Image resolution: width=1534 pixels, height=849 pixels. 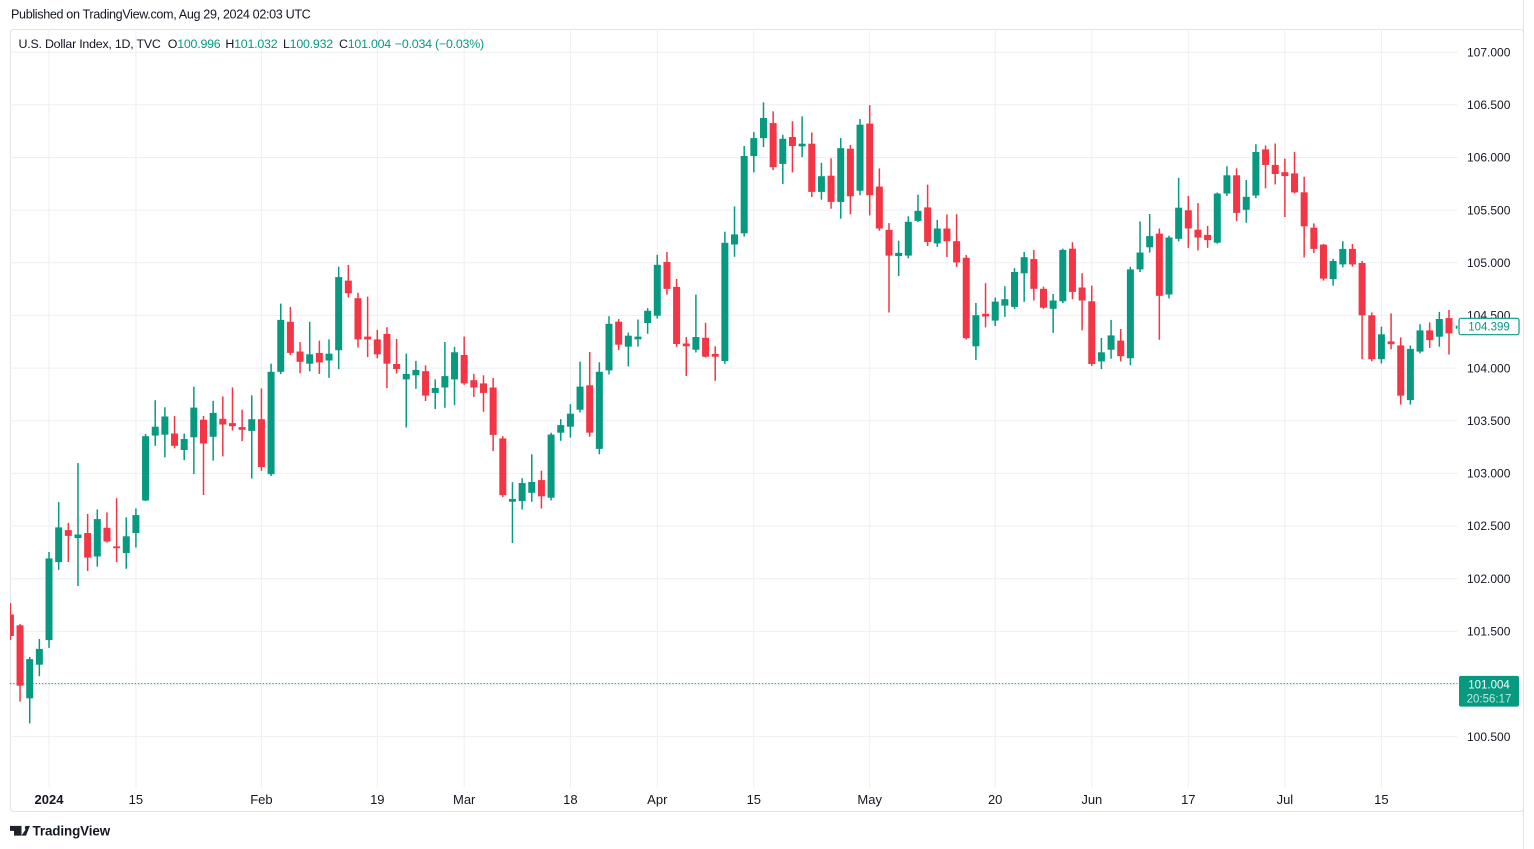 I want to click on svg-text: 105.000, so click(x=1489, y=263).